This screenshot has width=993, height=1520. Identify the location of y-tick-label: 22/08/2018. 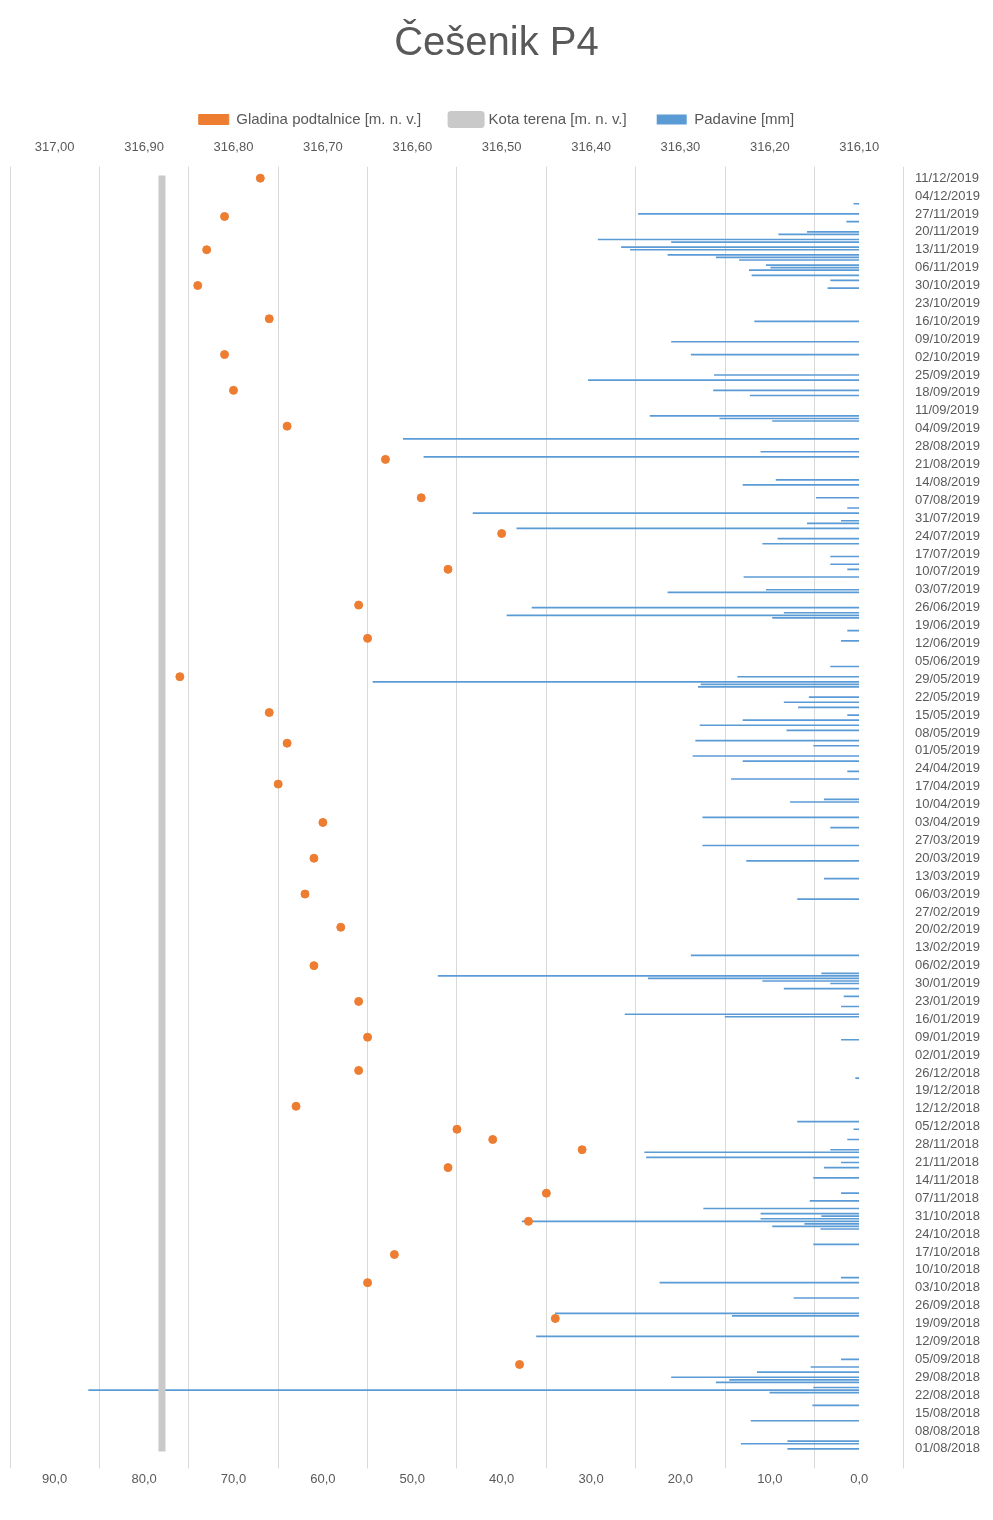
(947, 1394).